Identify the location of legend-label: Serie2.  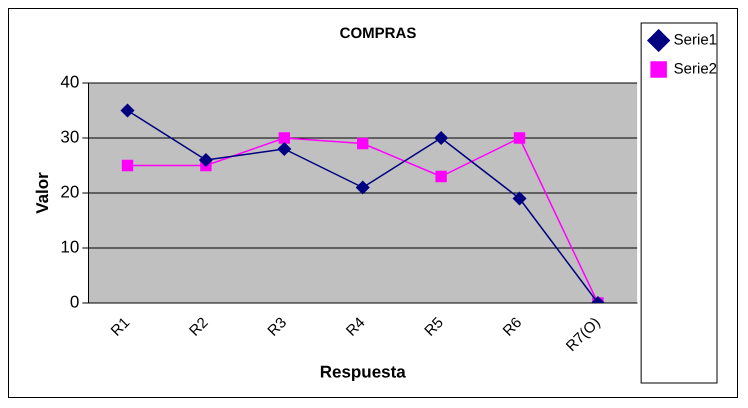
(695, 69).